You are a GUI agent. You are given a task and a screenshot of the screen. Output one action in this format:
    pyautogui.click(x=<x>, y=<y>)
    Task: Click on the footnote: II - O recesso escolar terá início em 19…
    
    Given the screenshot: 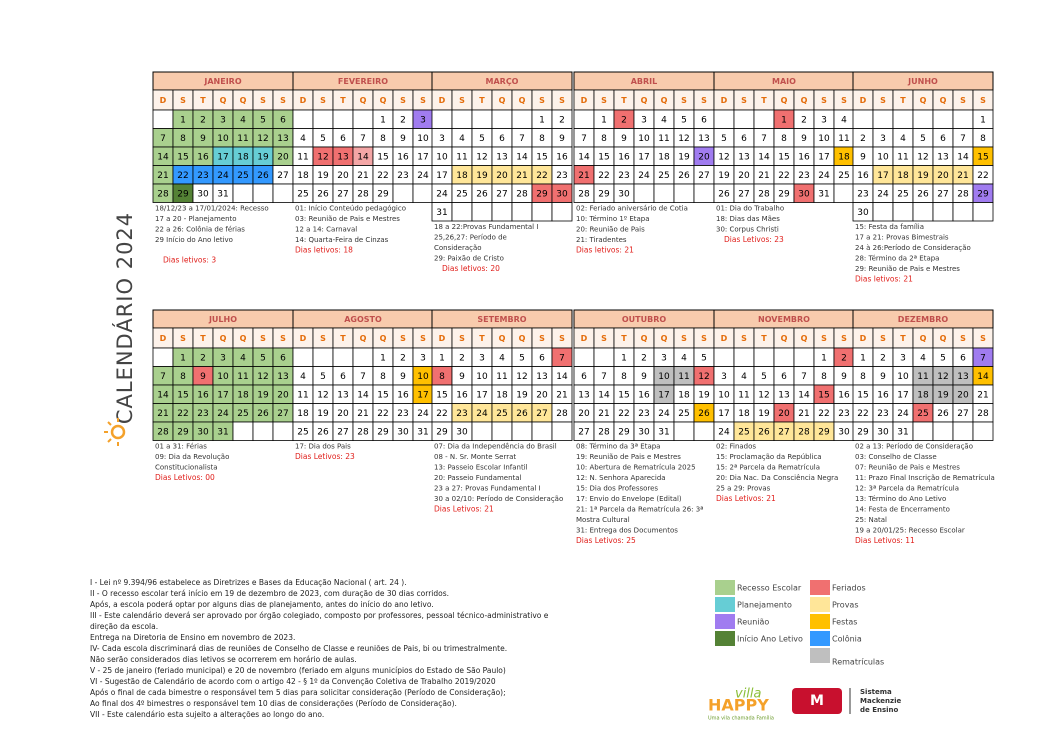 What is the action you would take?
    pyautogui.click(x=269, y=593)
    